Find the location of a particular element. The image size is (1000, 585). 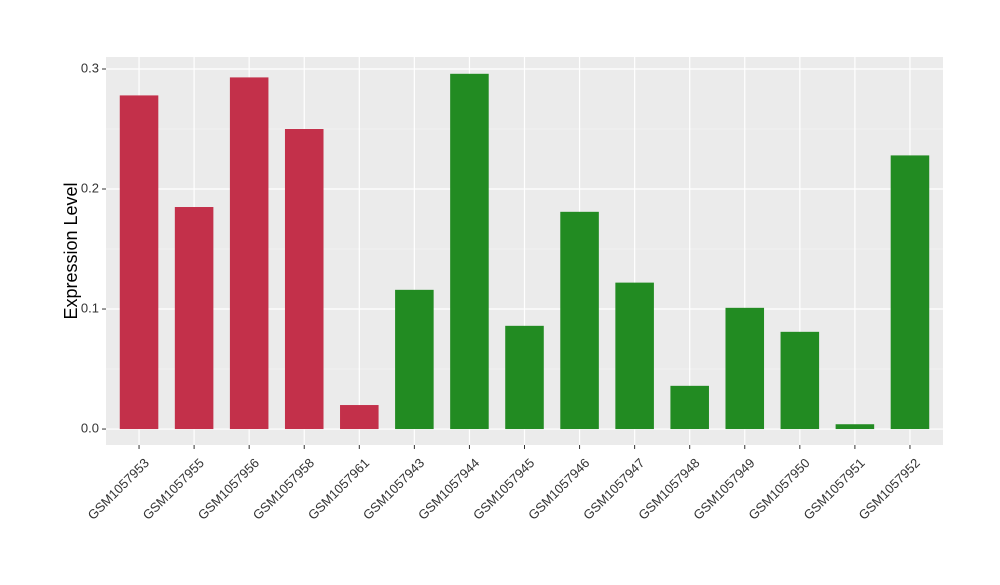

y-tick-label: 0.1 is located at coordinates (90, 307).